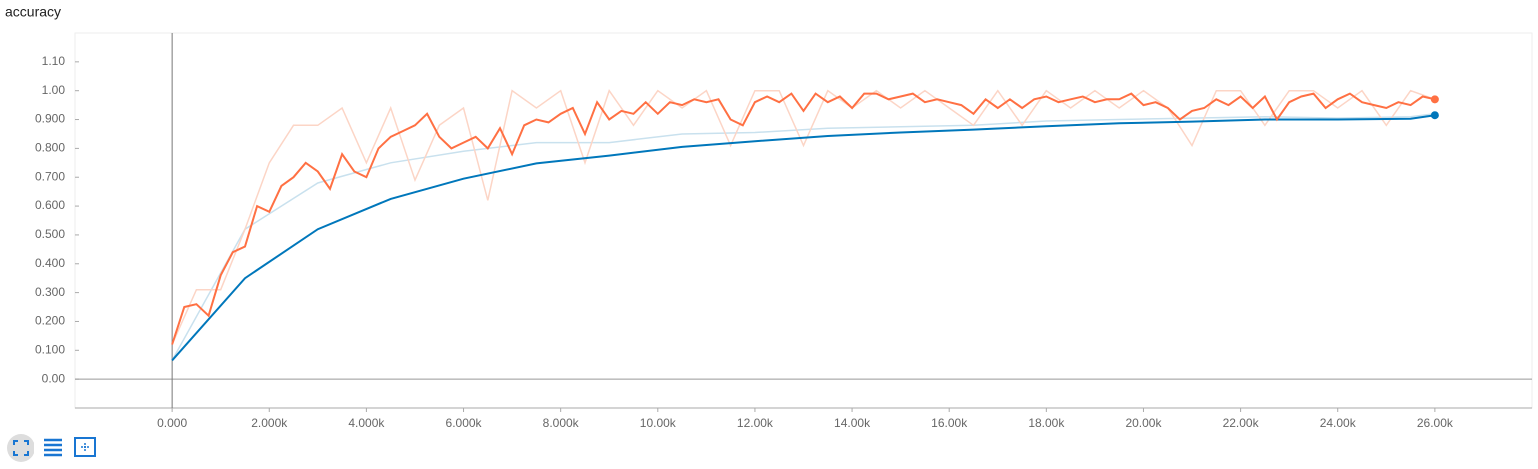  What do you see at coordinates (50, 349) in the screenshot?
I see `y-tick-label: 0.100` at bounding box center [50, 349].